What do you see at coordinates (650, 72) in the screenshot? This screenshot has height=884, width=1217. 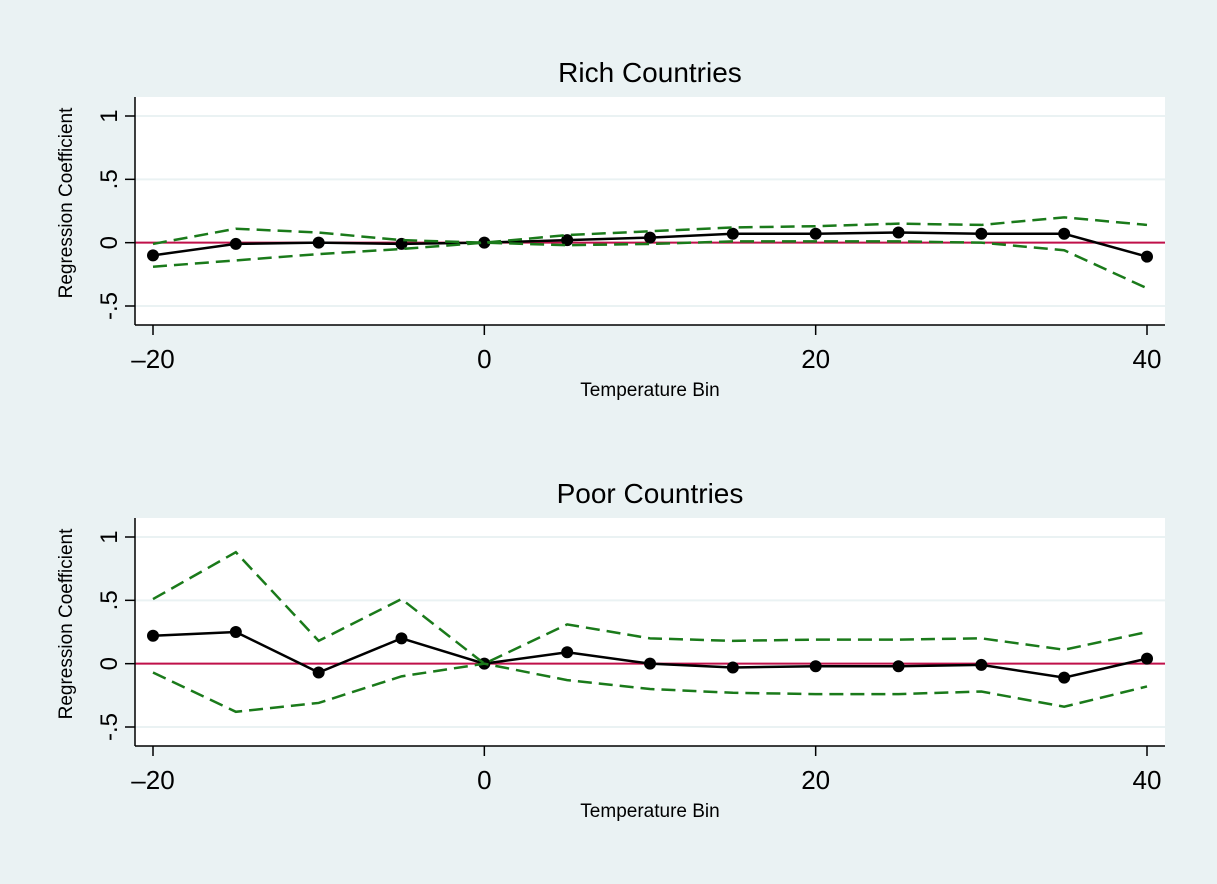 I see `chart-title: Rich Countries` at bounding box center [650, 72].